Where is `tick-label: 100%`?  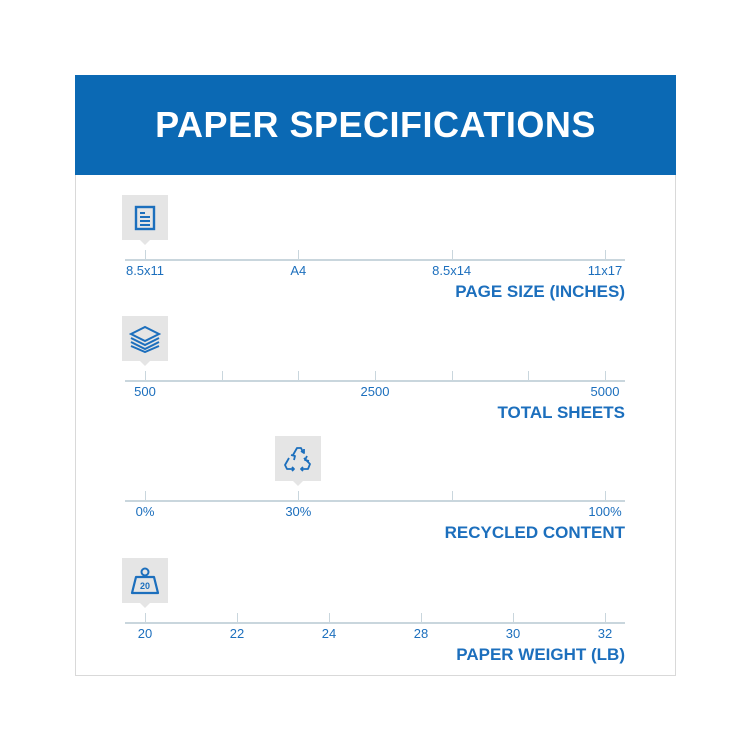
tick-label: 100% is located at coordinates (605, 511).